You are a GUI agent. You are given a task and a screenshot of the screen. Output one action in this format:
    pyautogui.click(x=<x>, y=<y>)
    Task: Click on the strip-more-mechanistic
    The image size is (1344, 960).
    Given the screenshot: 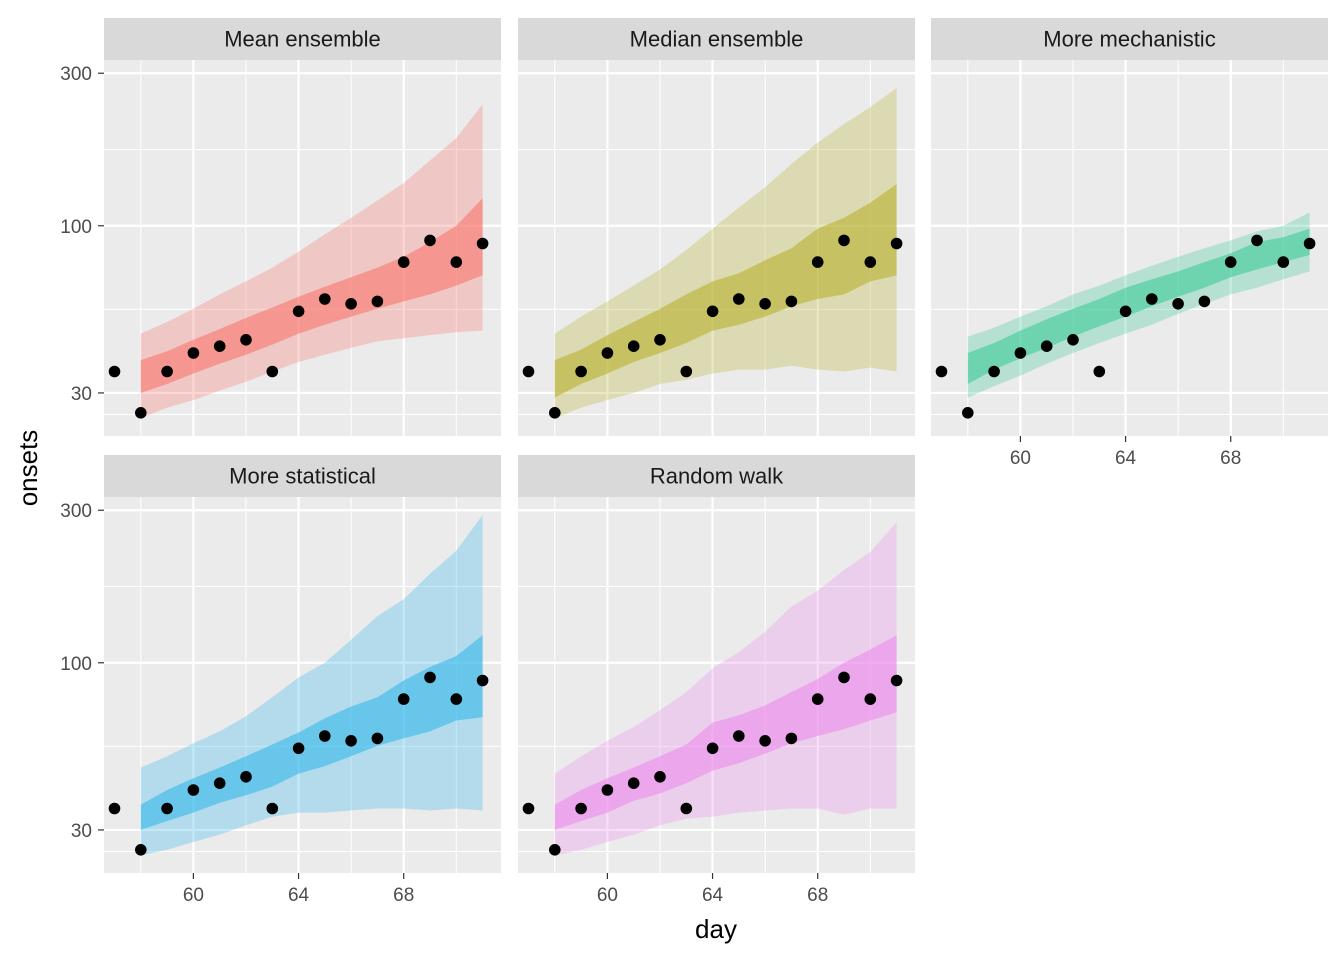 What is the action you would take?
    pyautogui.click(x=1129, y=39)
    